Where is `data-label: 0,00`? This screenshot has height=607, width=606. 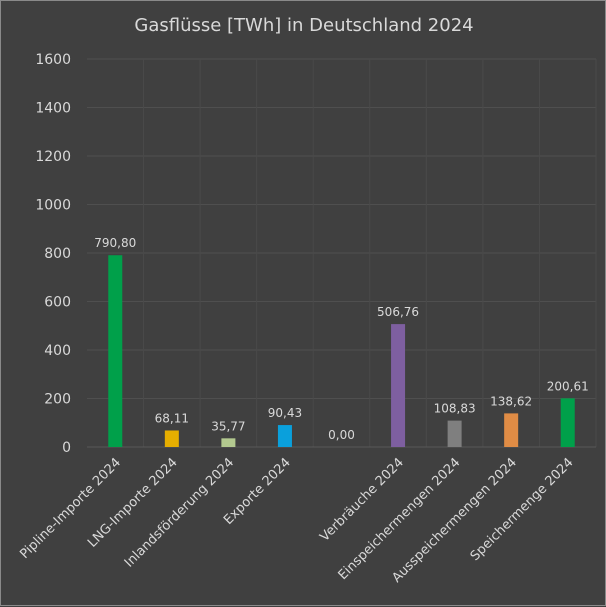
data-label: 0,00 is located at coordinates (341, 435).